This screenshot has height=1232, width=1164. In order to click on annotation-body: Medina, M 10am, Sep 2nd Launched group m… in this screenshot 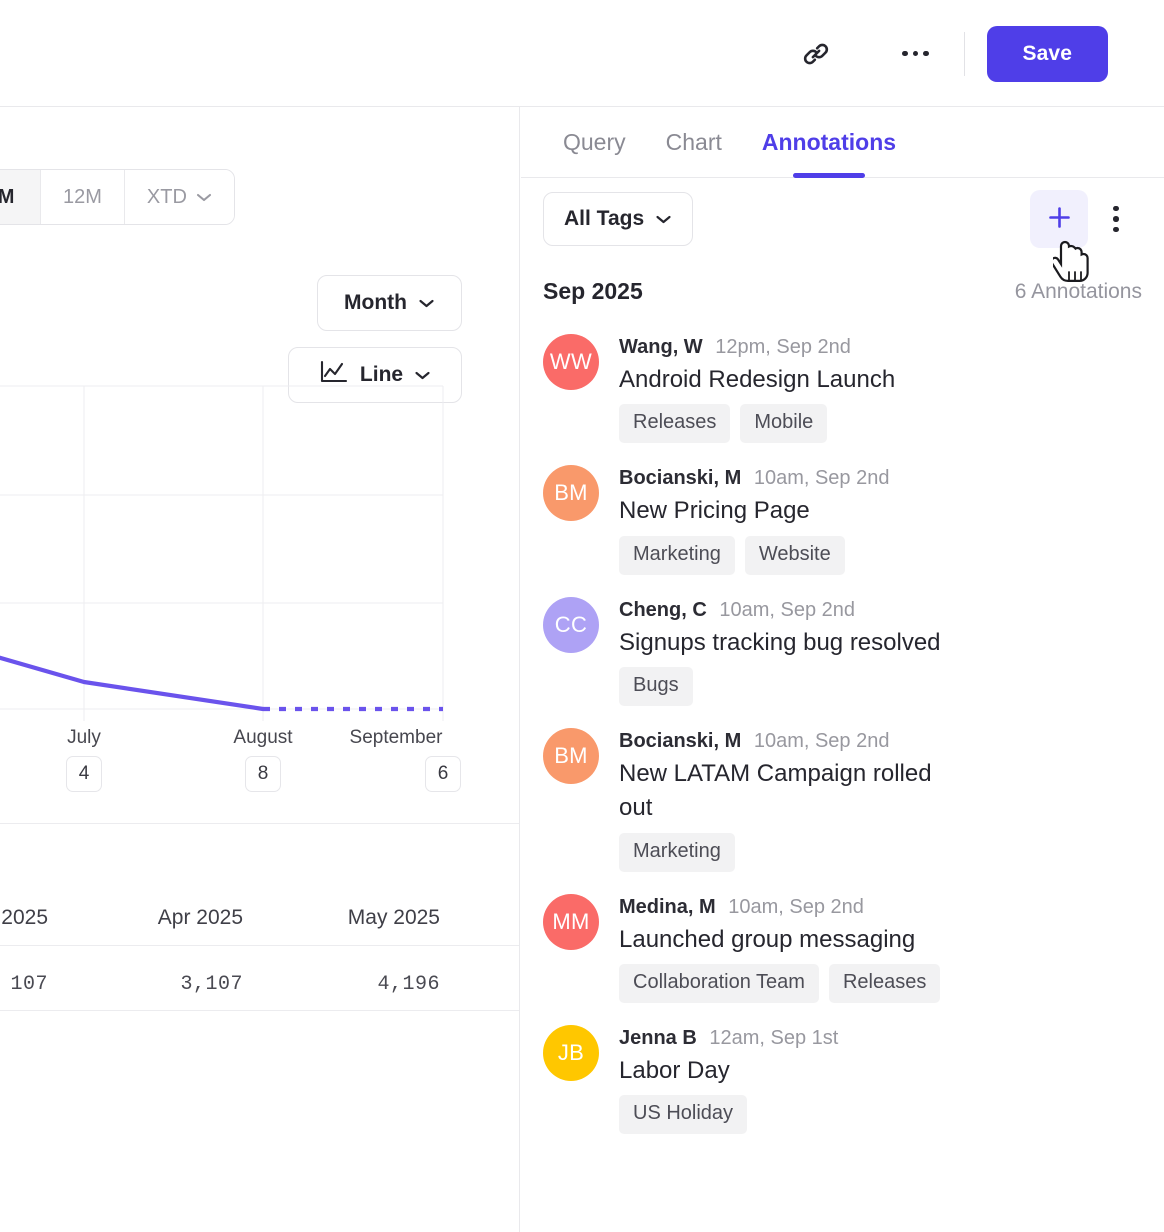, I will do `click(880, 948)`.